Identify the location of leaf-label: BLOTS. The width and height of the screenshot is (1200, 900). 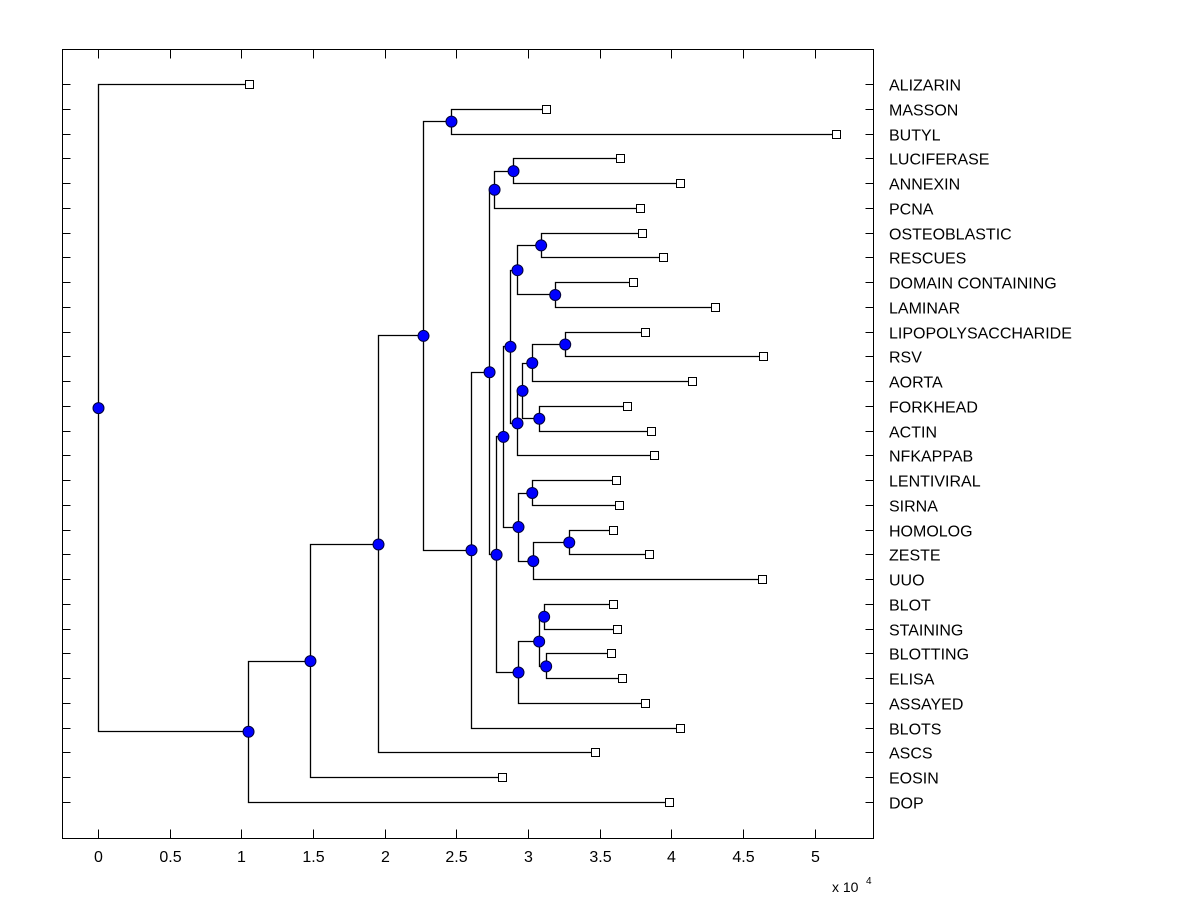
(915, 730).